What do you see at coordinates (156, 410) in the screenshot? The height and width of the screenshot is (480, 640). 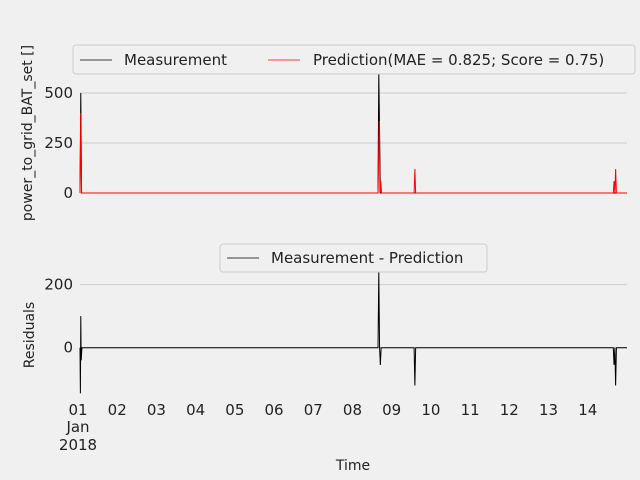 I see `x-tick-label: 03` at bounding box center [156, 410].